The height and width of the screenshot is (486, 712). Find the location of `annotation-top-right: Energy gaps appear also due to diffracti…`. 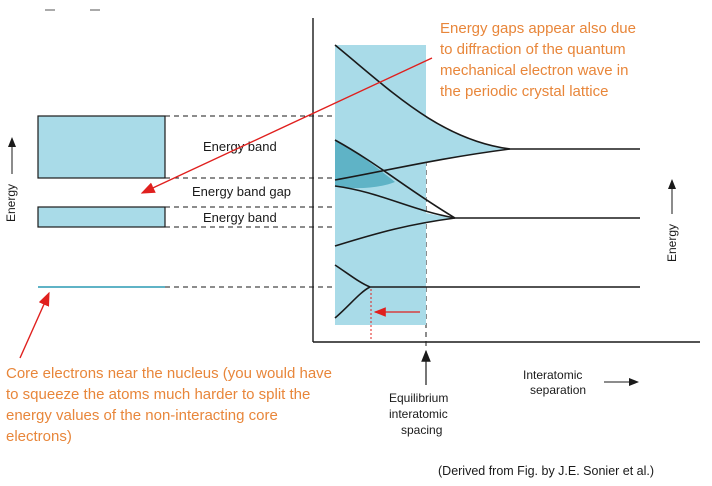

annotation-top-right: Energy gaps appear also due to diffracti… is located at coordinates (538, 60).